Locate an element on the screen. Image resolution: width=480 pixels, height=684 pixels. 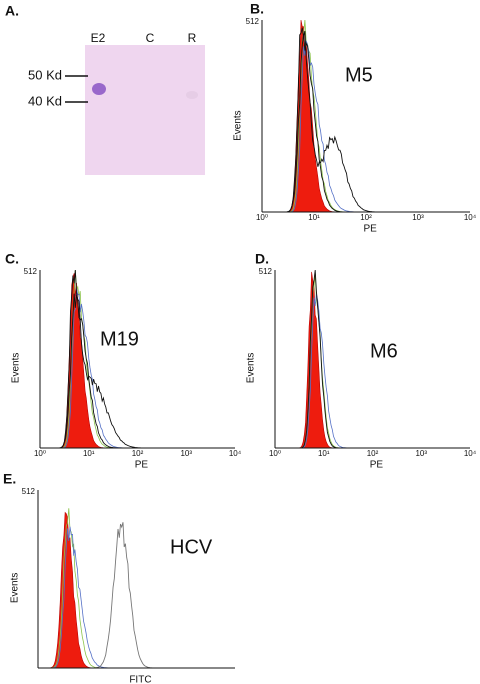
lane-label: R is located at coordinates (192, 38).